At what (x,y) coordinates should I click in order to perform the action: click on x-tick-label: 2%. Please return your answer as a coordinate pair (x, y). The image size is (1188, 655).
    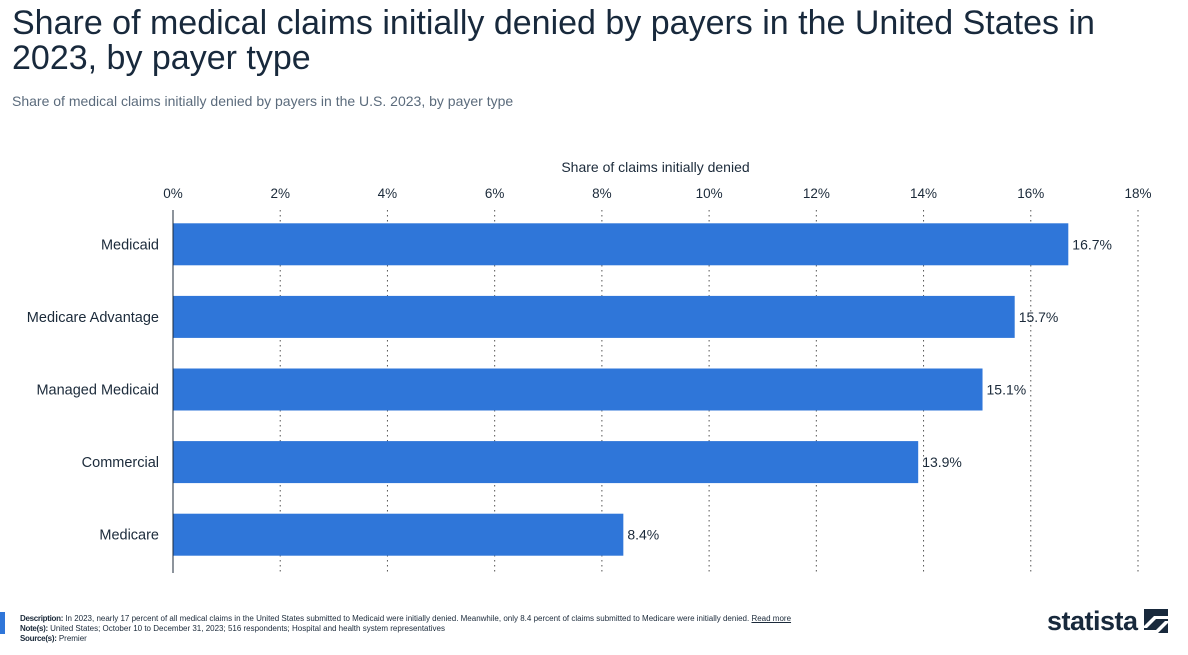
    Looking at the image, I should click on (280, 193).